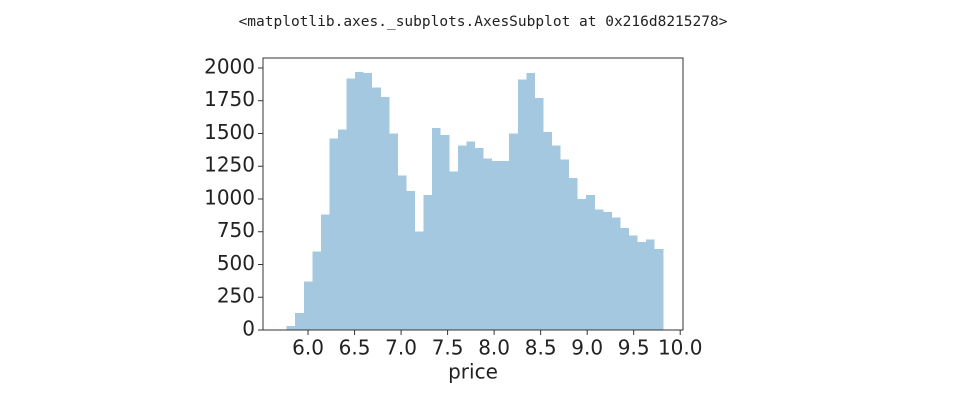 The width and height of the screenshot is (966, 393). What do you see at coordinates (229, 165) in the screenshot?
I see `y-tick-label: 1250` at bounding box center [229, 165].